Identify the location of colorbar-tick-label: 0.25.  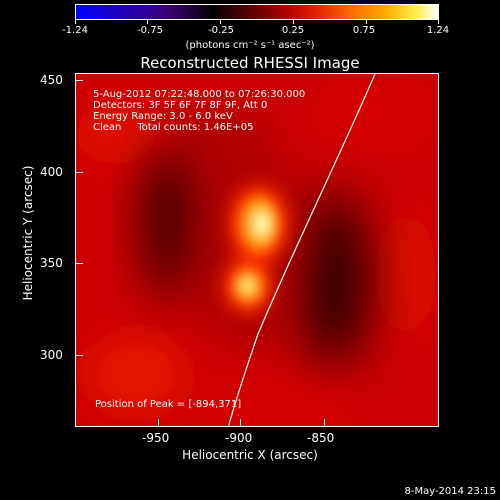
(293, 30).